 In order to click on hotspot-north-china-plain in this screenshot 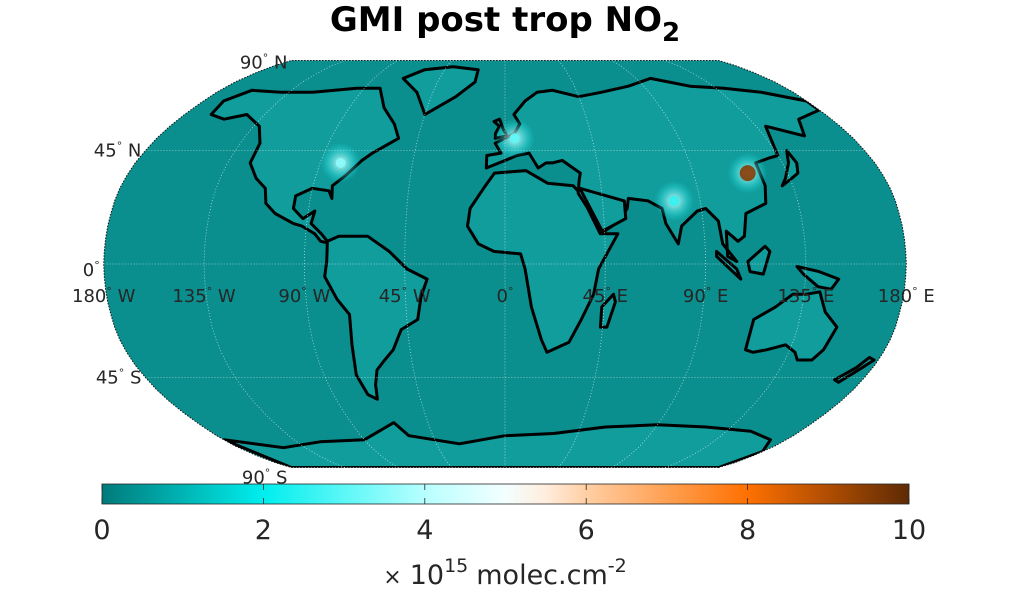, I will do `click(747, 173)`.